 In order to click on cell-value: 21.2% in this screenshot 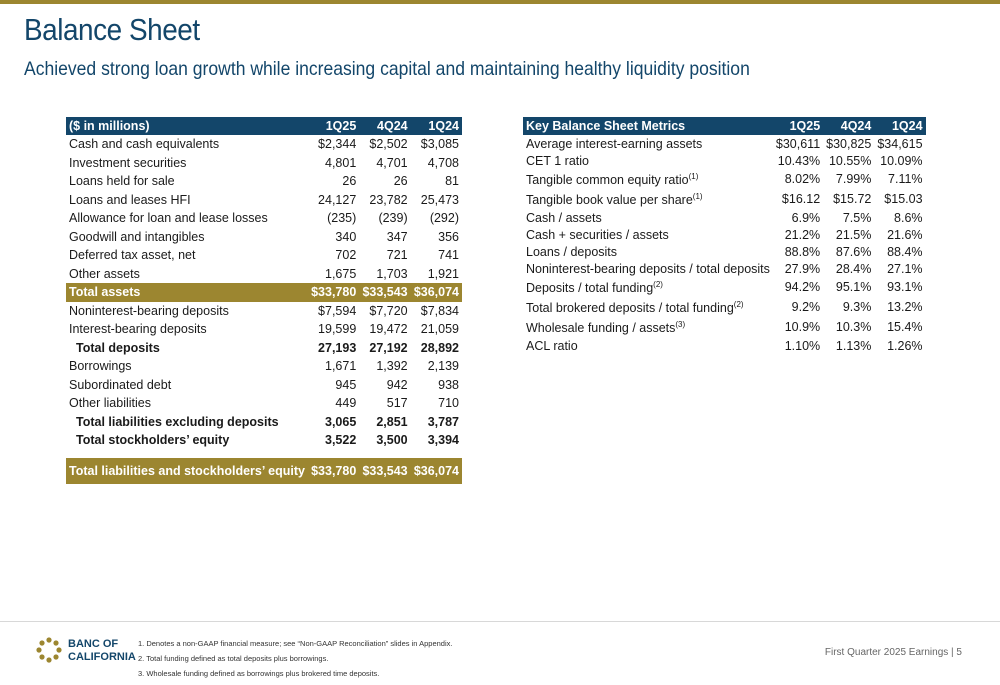, I will do `click(802, 234)`.